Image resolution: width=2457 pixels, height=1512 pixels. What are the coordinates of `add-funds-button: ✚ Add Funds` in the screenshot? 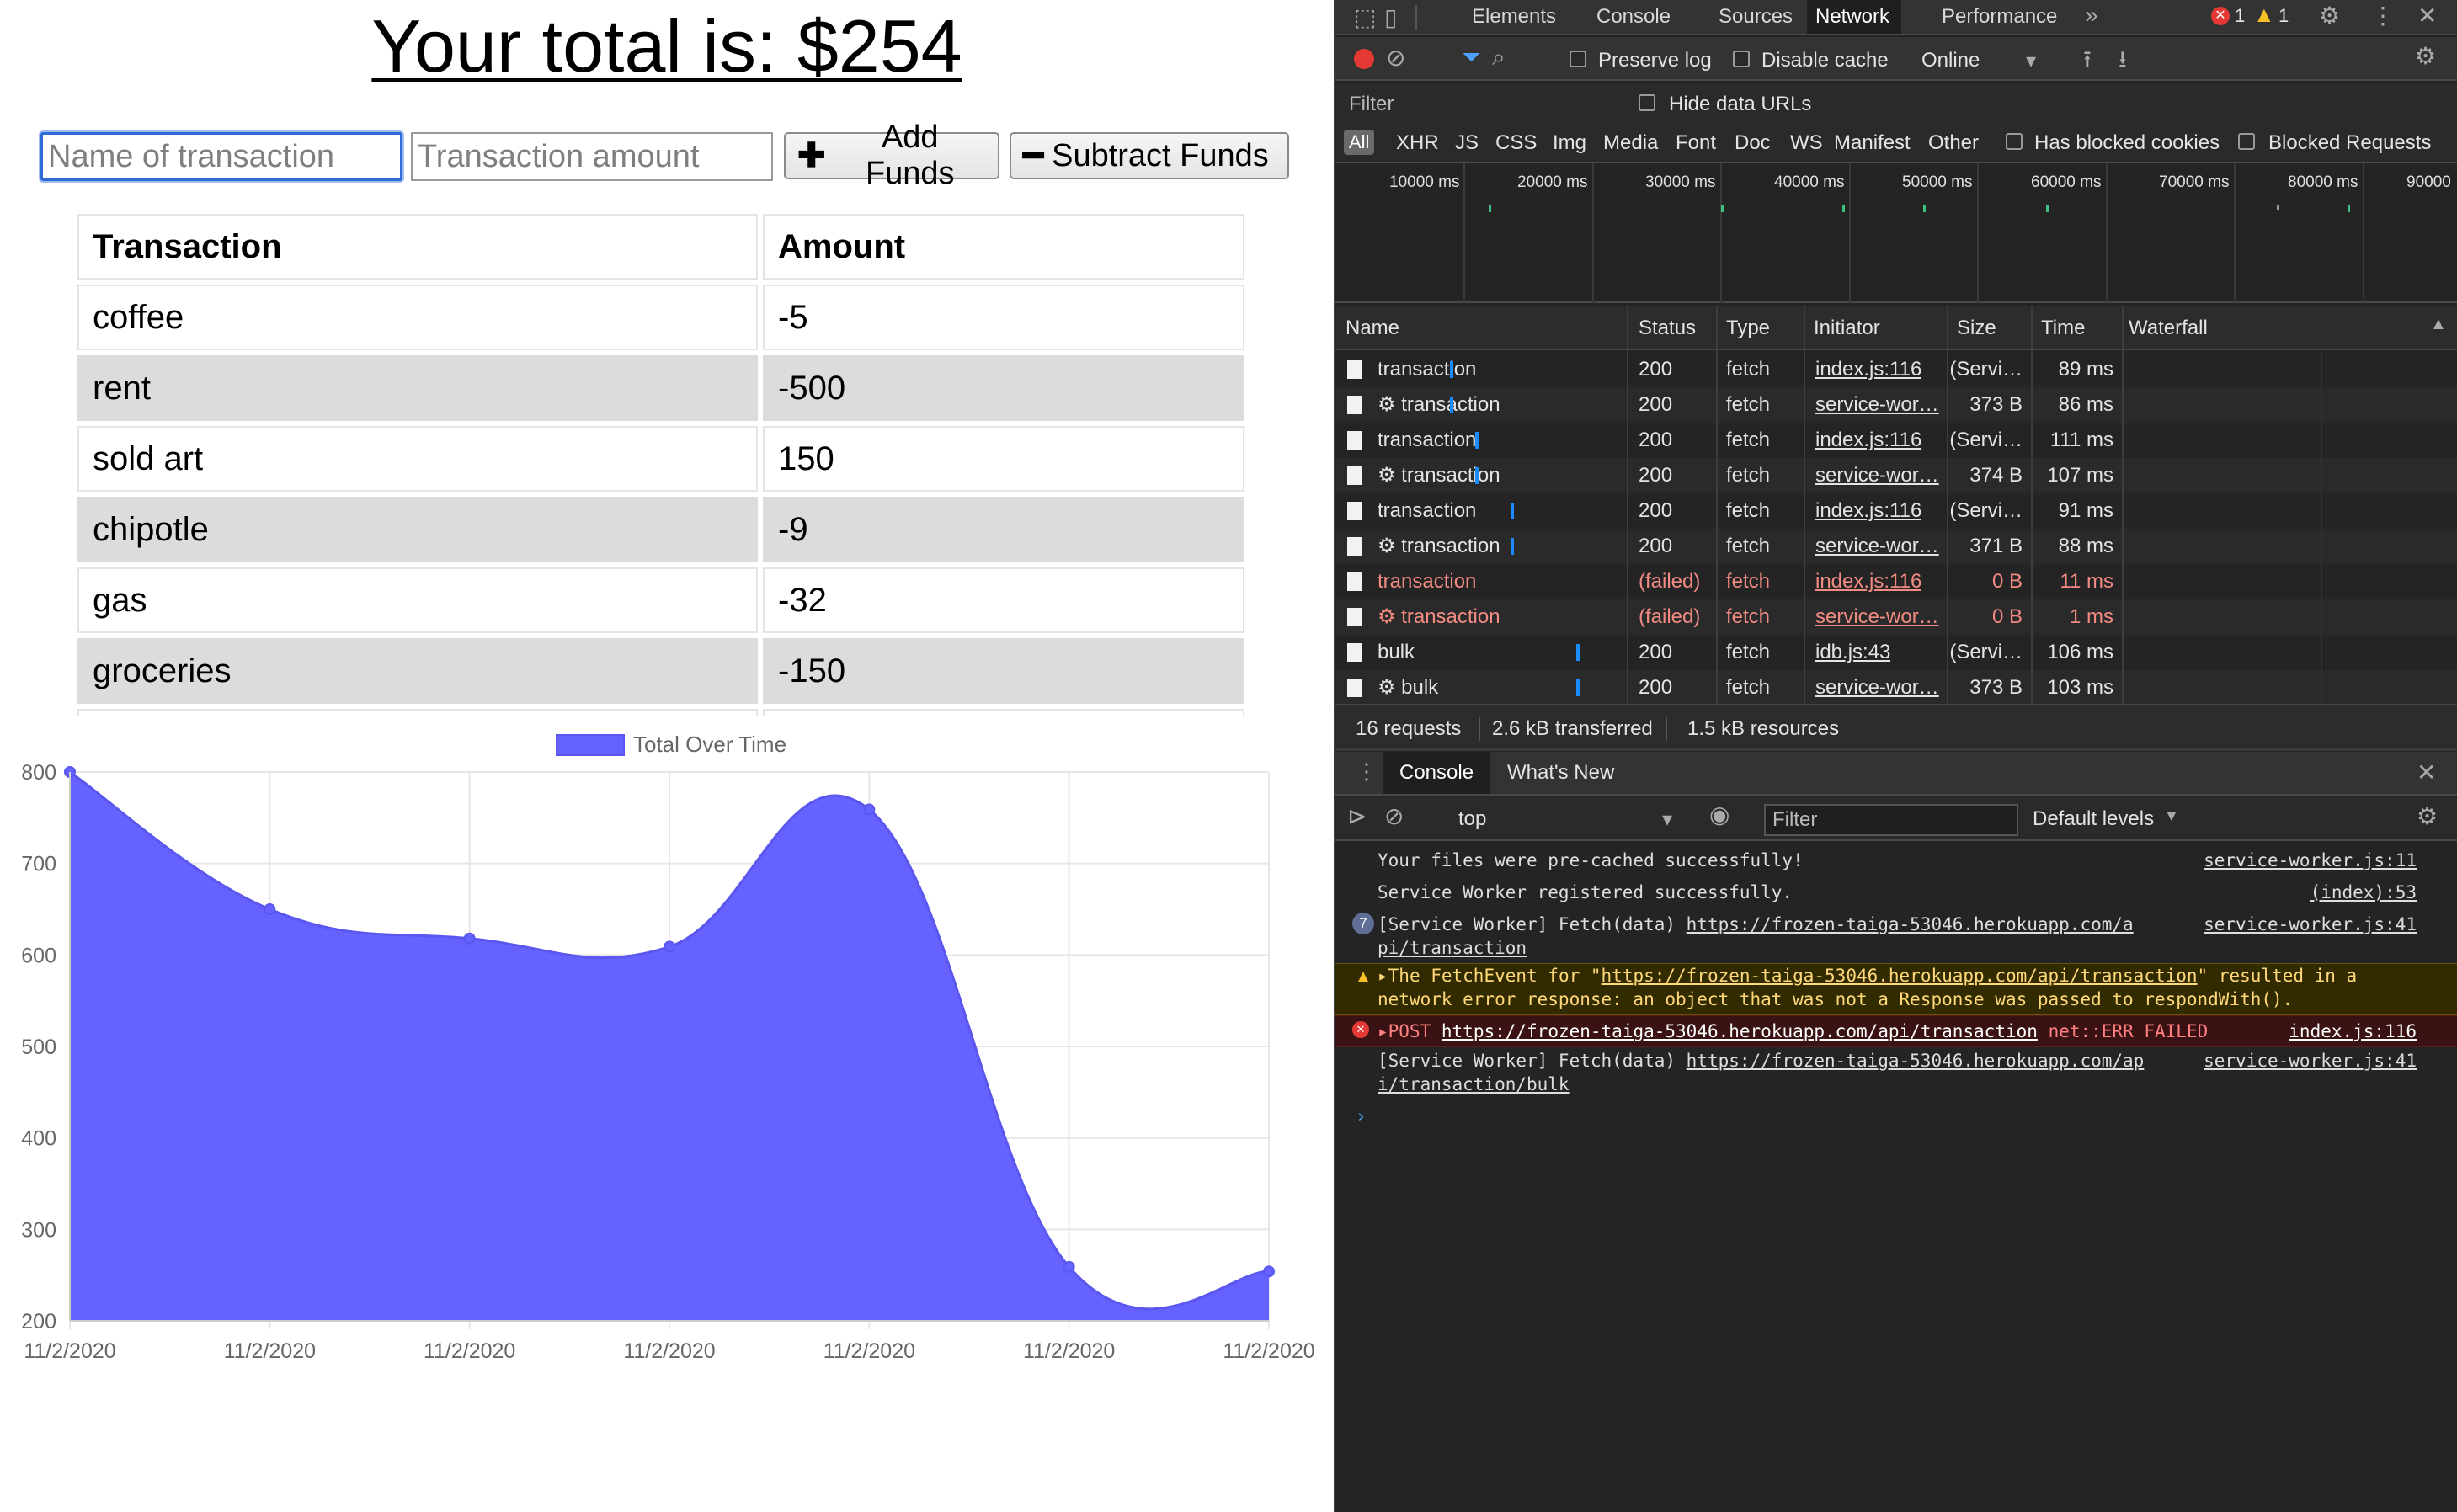 It's located at (891, 156).